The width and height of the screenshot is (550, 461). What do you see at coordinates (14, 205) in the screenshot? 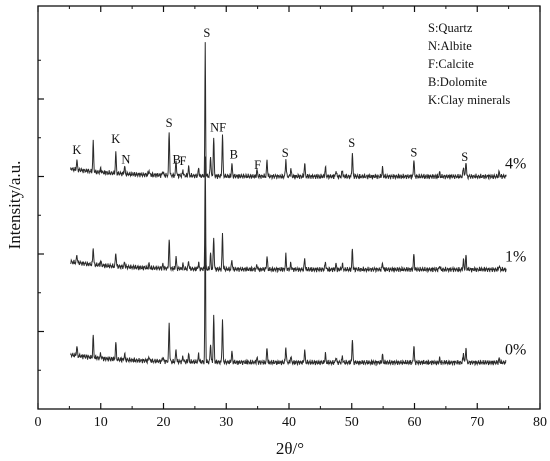
I see `y-axis-title: Intensity/a.u.` at bounding box center [14, 205].